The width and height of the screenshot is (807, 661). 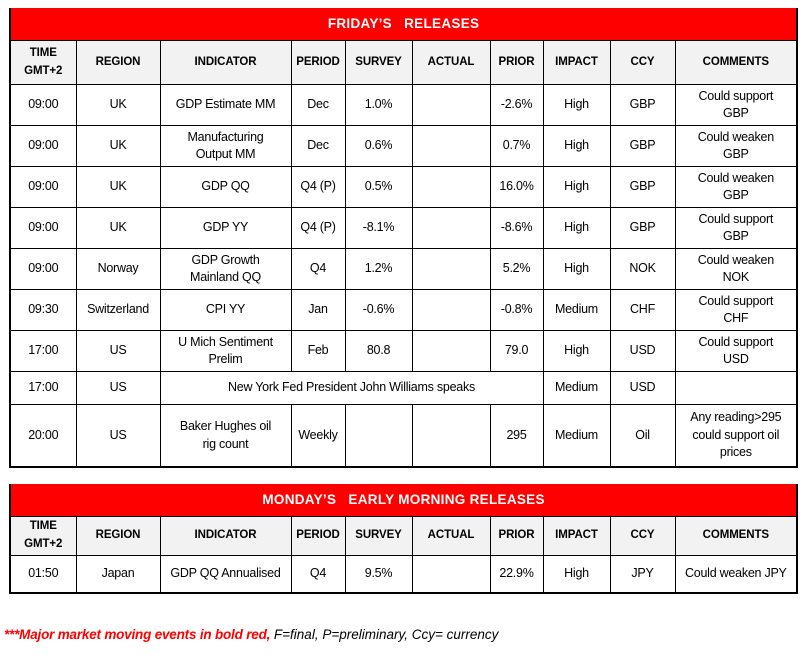 What do you see at coordinates (318, 187) in the screenshot?
I see `period-cell: Q4 (P)` at bounding box center [318, 187].